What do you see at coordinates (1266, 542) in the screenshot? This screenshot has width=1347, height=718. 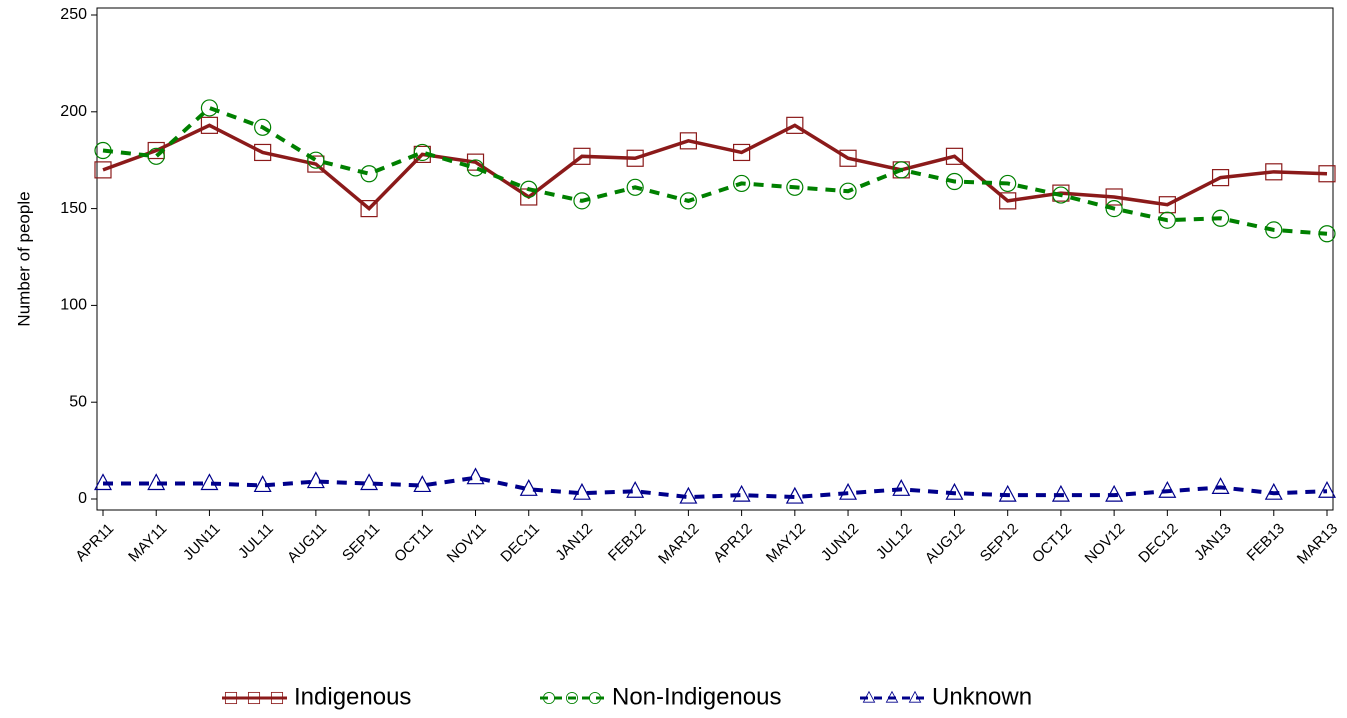 I see `x-tick-label: FEB13` at bounding box center [1266, 542].